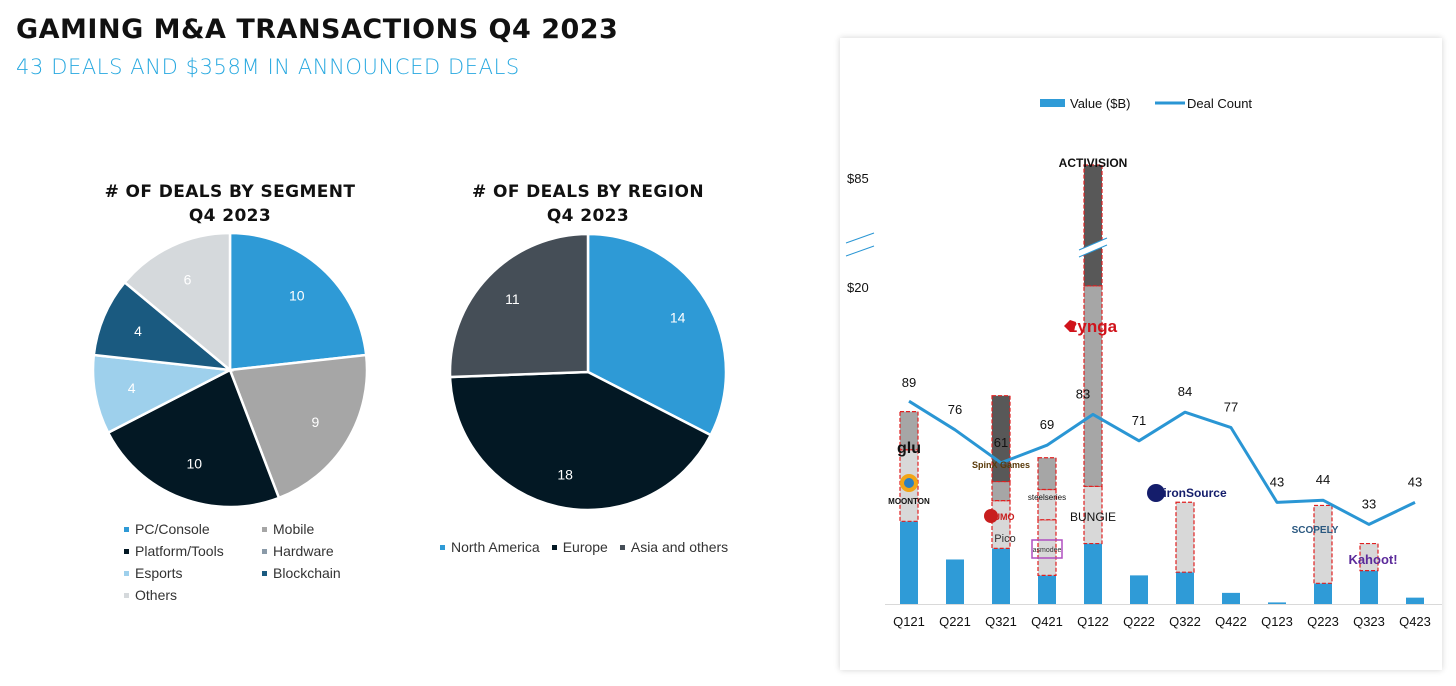 This screenshot has width=1456, height=686. I want to click on deal-highlight-q121-glu, so click(909, 431).